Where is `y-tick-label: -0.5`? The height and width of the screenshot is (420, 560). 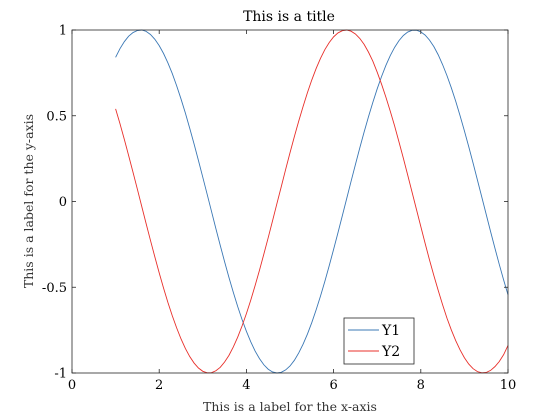 y-tick-label: -0.5 is located at coordinates (54, 288).